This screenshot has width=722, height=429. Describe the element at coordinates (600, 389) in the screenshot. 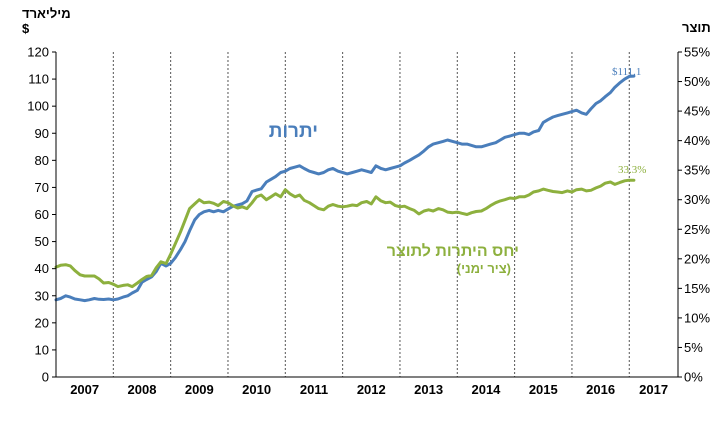

I see `year-label: 2016` at that location.